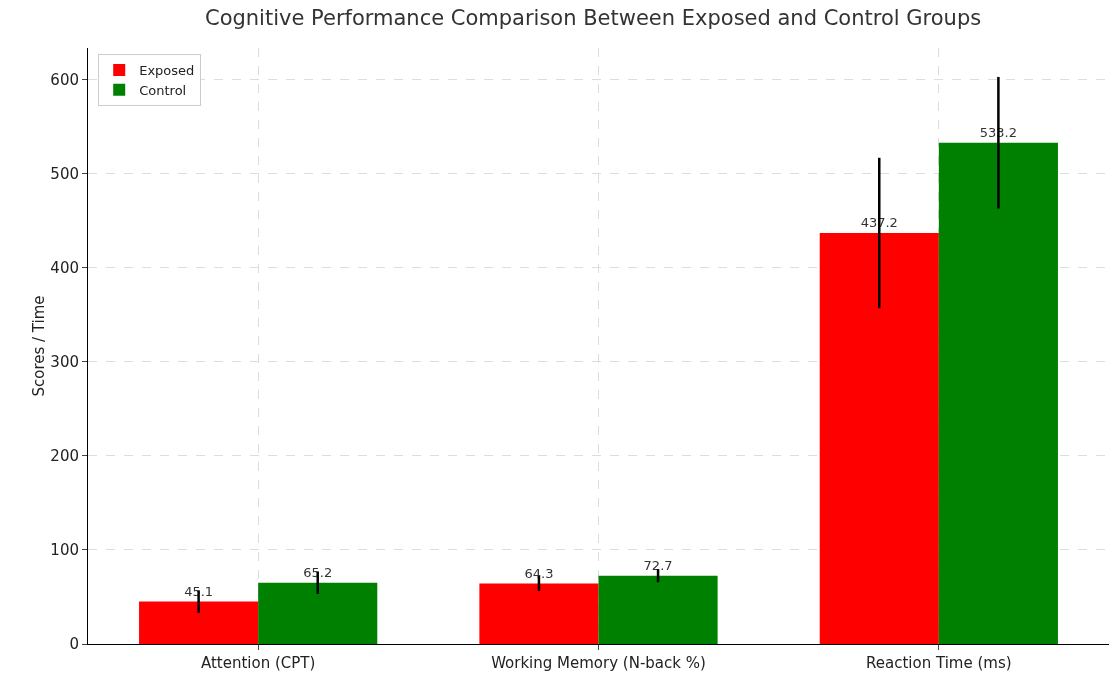 The image size is (1119, 679). Describe the element at coordinates (64, 362) in the screenshot. I see `y-tick-label: 300` at that location.